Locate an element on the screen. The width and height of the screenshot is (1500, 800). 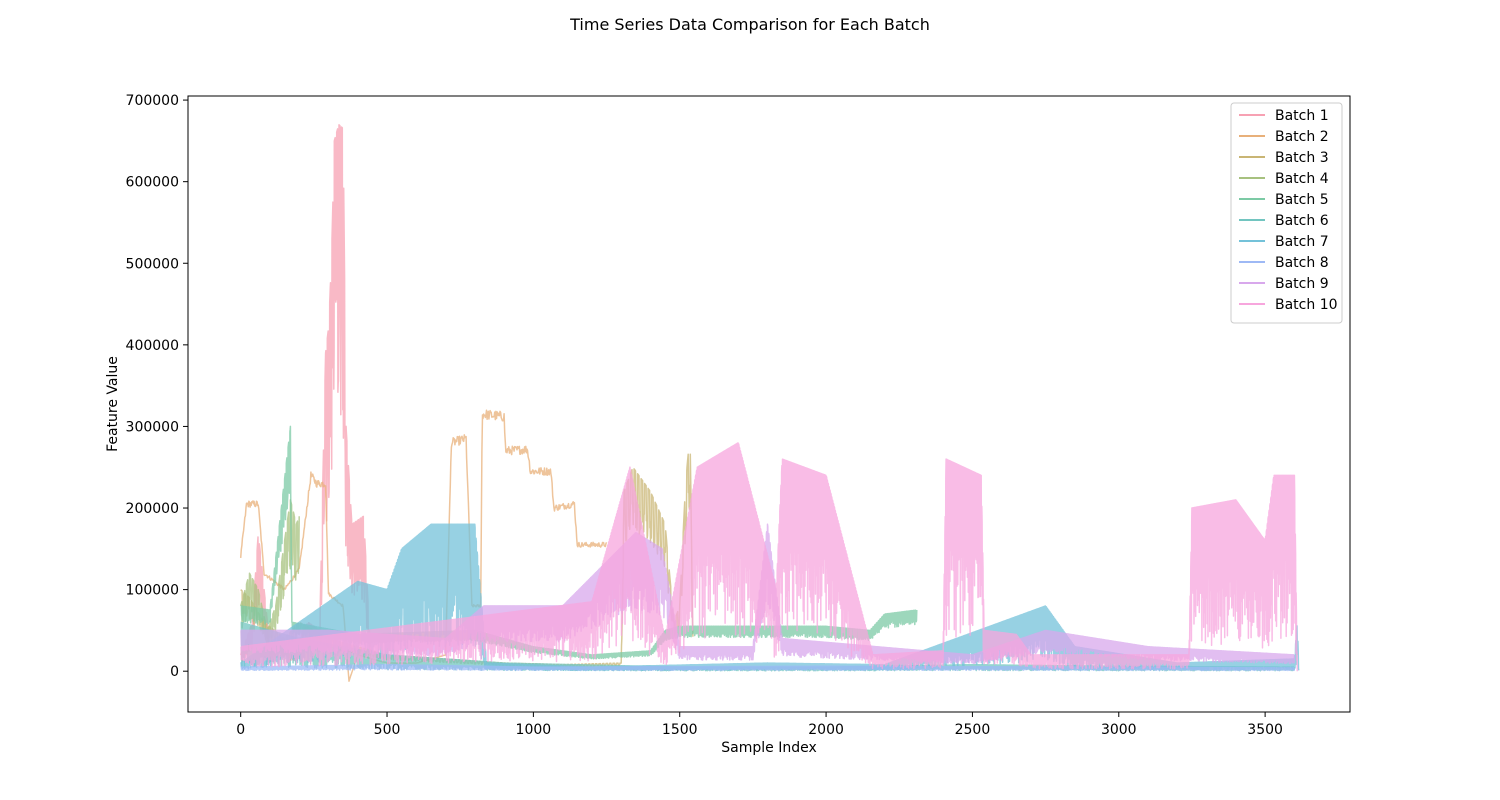
y-tick-label: 600000 is located at coordinates (152, 183).